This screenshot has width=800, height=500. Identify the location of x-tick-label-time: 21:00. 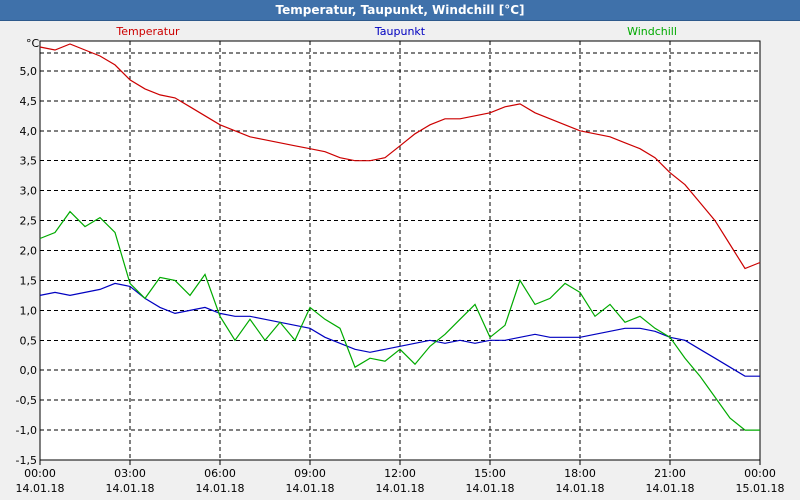
(670, 473).